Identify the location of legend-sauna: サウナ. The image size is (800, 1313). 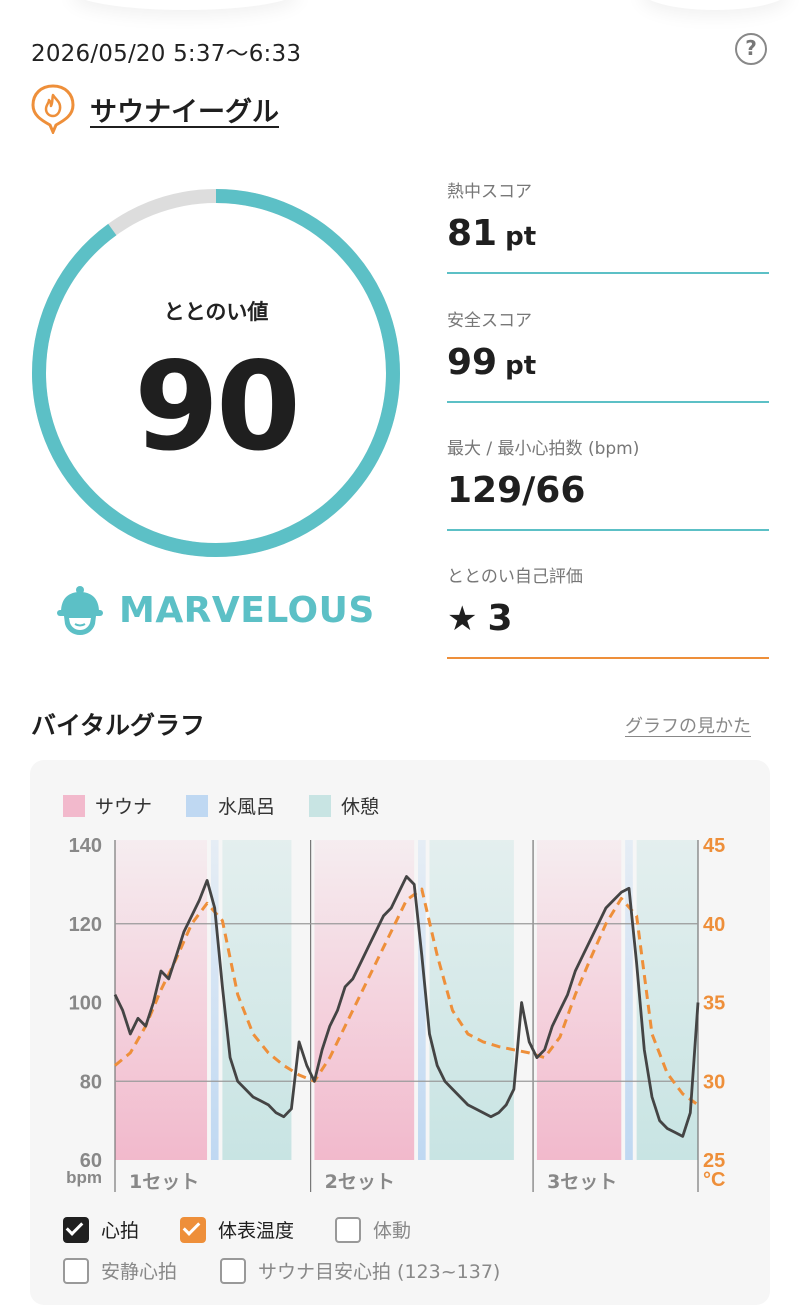
(107, 805).